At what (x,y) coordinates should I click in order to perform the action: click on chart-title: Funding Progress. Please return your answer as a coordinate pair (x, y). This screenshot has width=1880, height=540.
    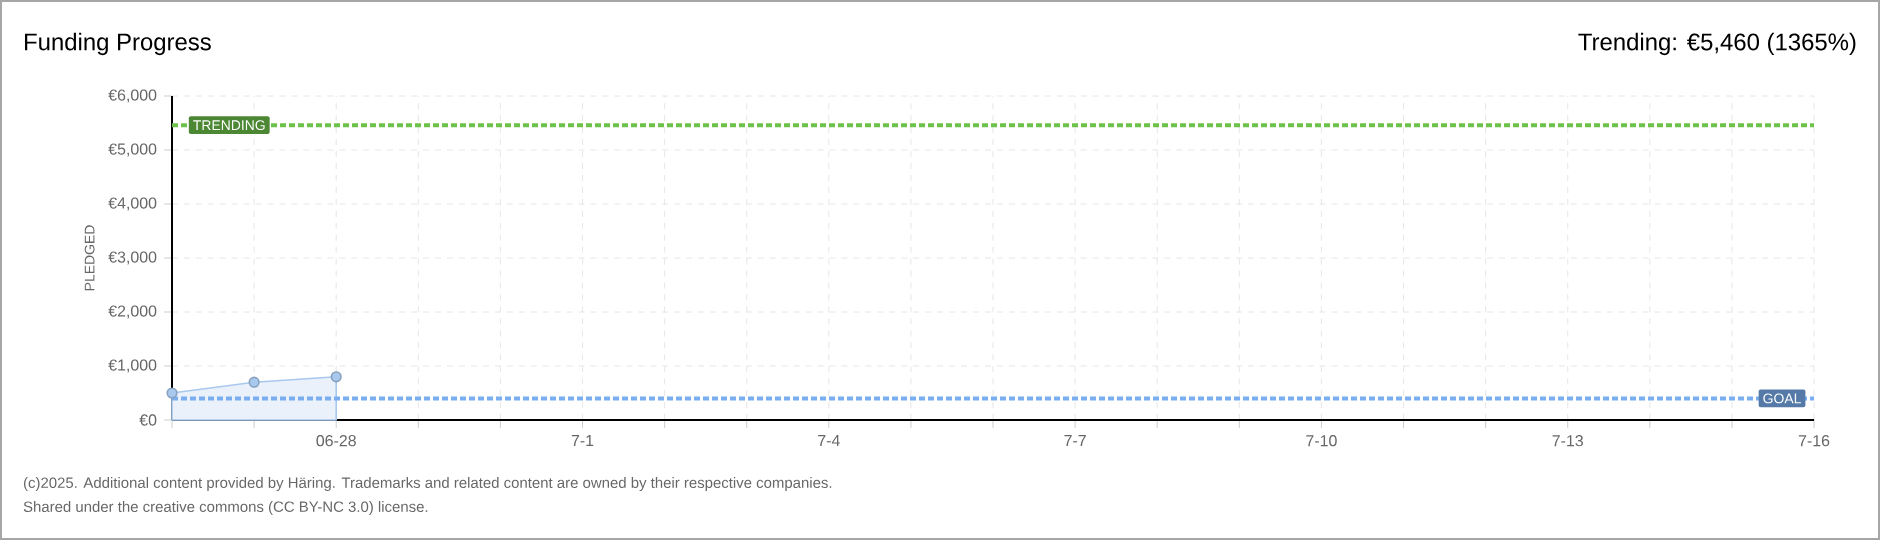
    Looking at the image, I should click on (118, 44).